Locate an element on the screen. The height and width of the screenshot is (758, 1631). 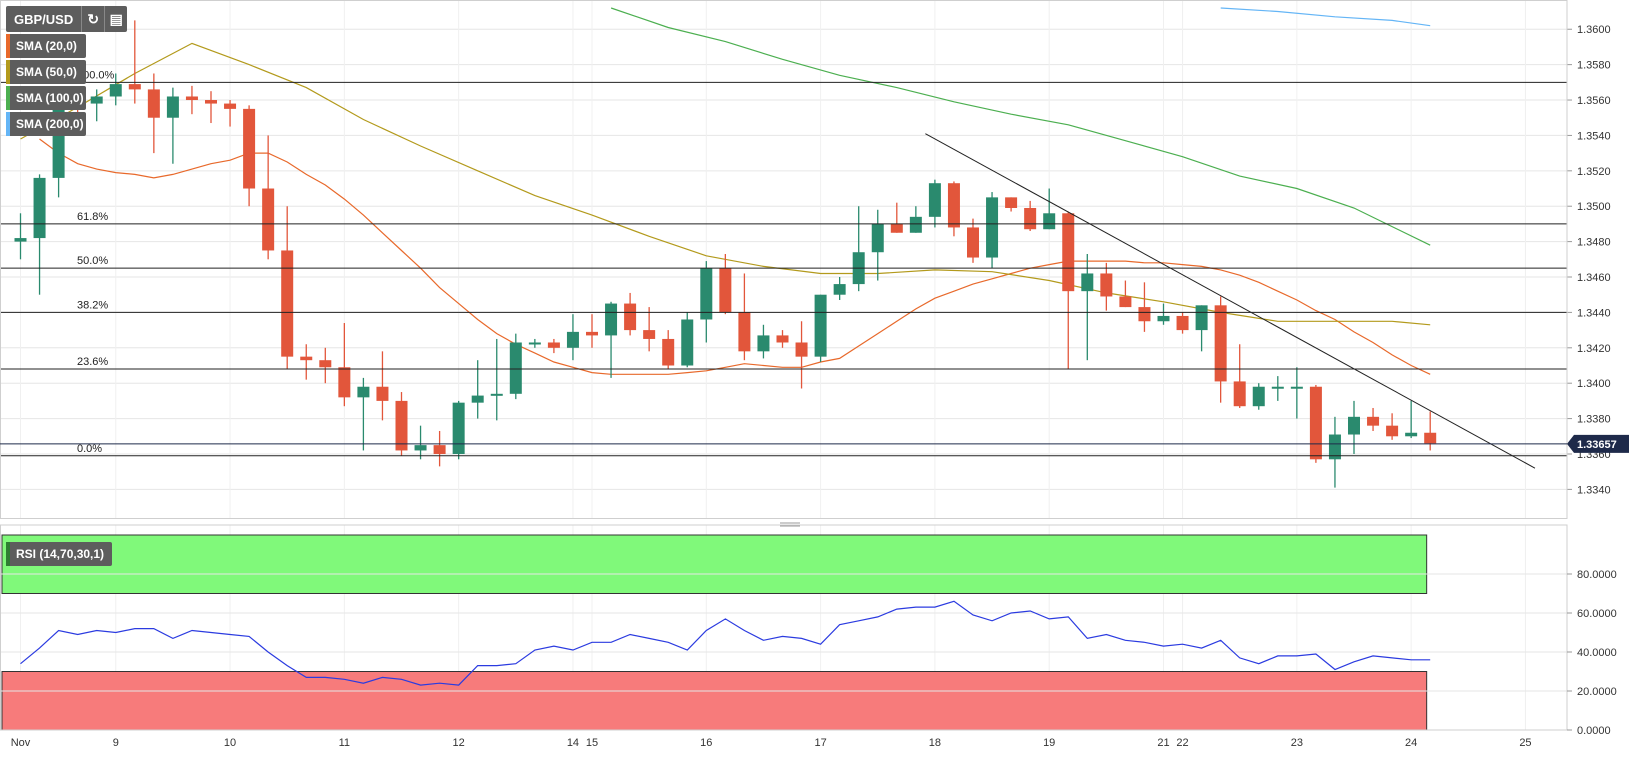
rsi-line-group is located at coordinates (725, 643).